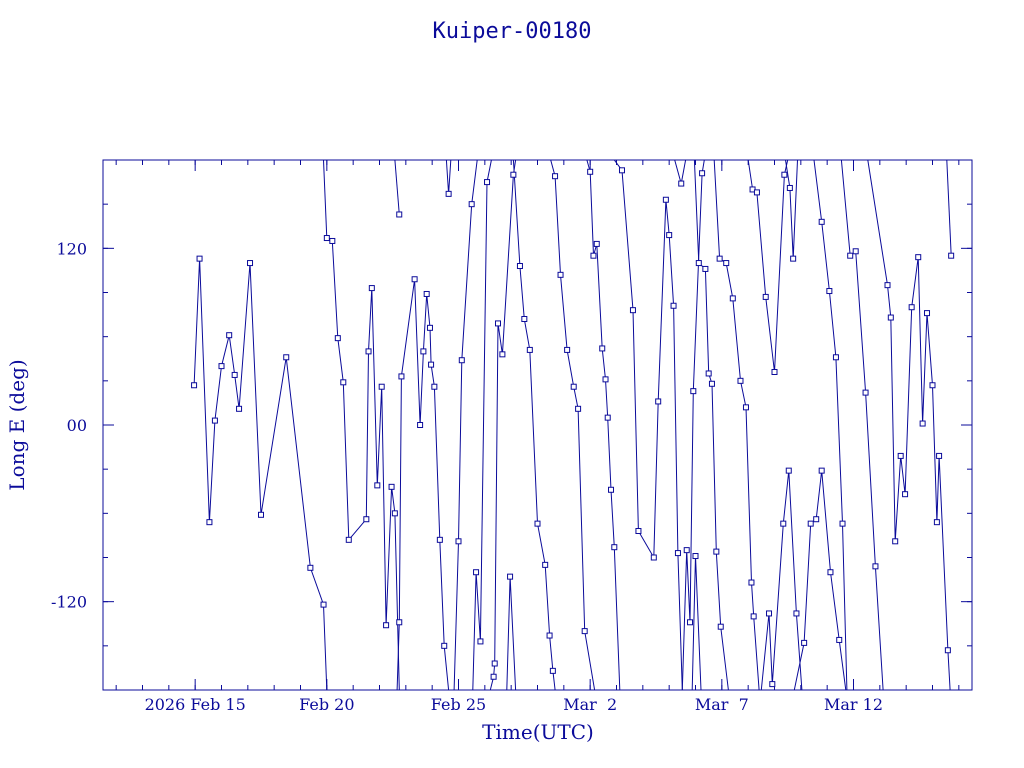 The width and height of the screenshot is (1024, 768). What do you see at coordinates (590, 704) in the screenshot?
I see `x-tick-label: Mar 2` at bounding box center [590, 704].